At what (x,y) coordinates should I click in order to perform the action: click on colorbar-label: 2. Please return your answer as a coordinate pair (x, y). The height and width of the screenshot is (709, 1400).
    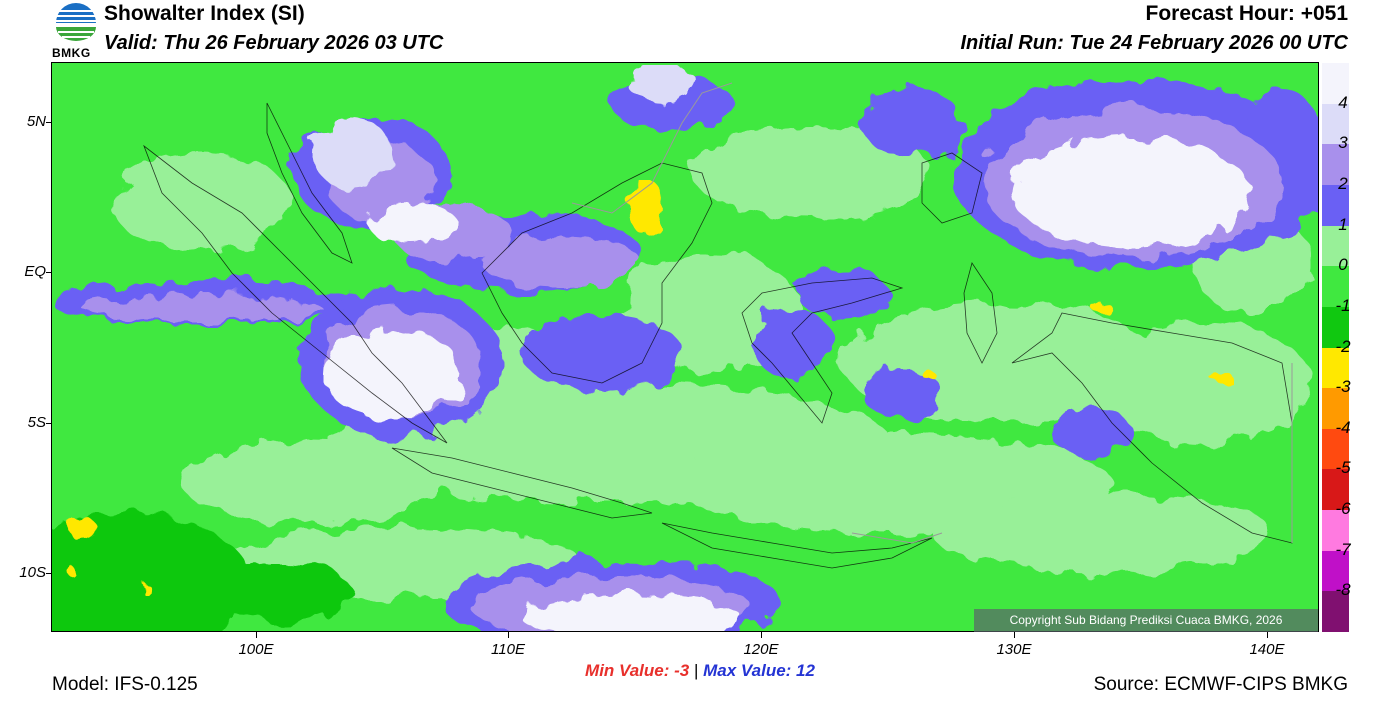
    Looking at the image, I should click on (1343, 183).